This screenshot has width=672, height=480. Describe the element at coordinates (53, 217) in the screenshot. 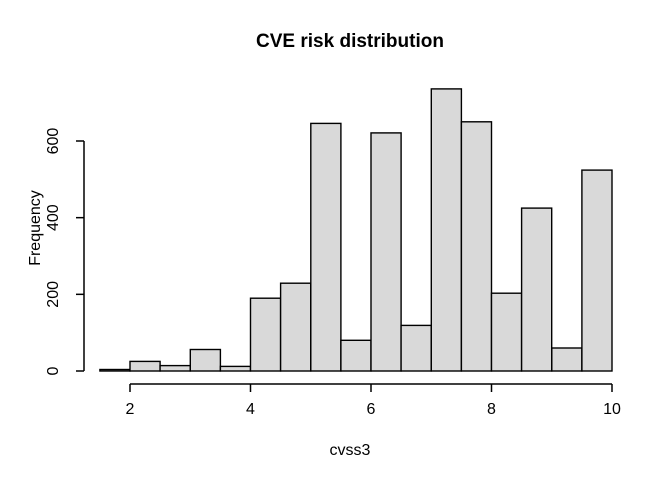

I see `y-tick-label: 400` at that location.